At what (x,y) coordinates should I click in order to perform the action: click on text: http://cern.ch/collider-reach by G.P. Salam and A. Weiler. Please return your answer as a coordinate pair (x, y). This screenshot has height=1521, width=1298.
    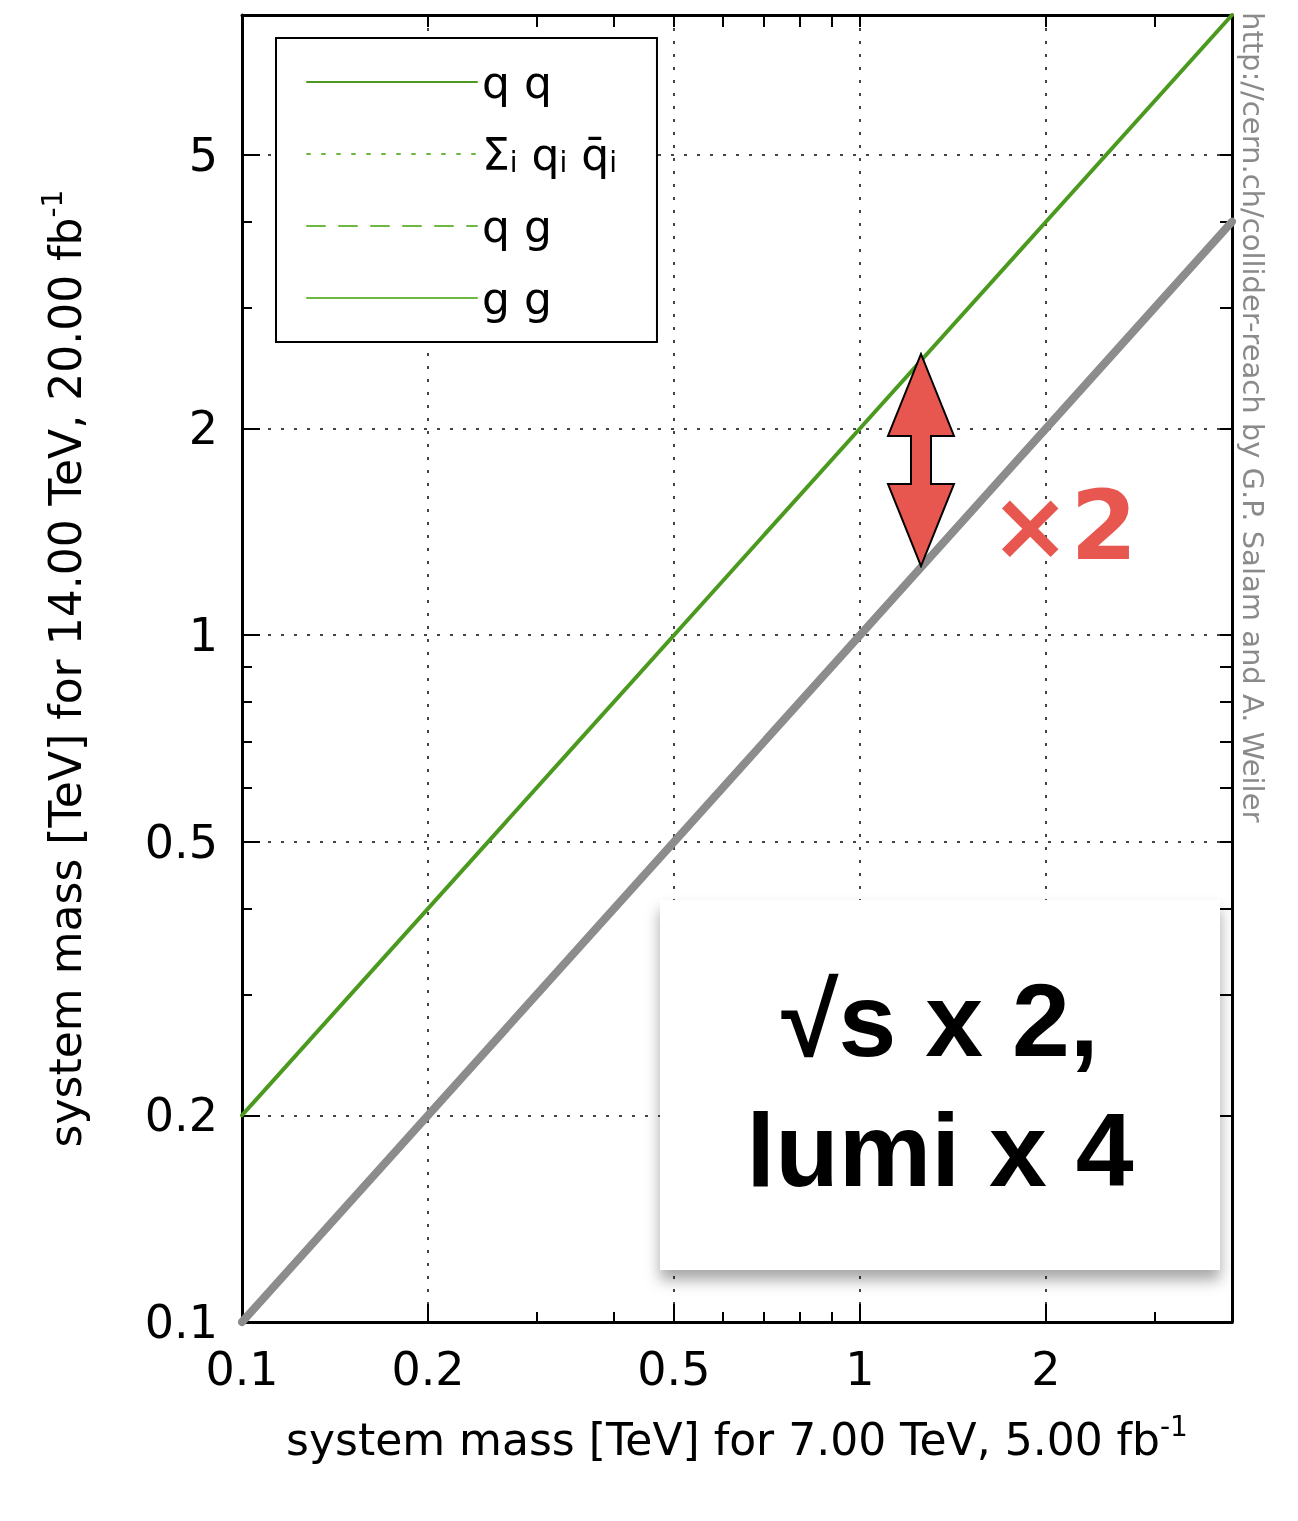
    Looking at the image, I should click on (1253, 417).